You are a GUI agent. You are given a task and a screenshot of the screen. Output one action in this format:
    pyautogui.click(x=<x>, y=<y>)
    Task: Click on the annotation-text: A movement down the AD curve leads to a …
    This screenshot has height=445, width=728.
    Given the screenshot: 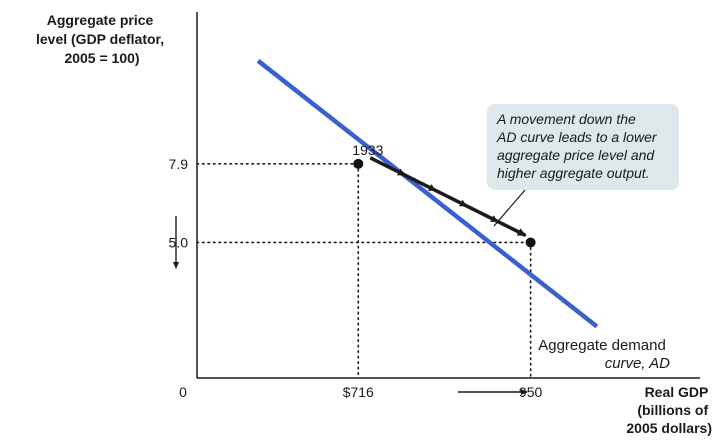 What is the action you would take?
    pyautogui.click(x=578, y=146)
    